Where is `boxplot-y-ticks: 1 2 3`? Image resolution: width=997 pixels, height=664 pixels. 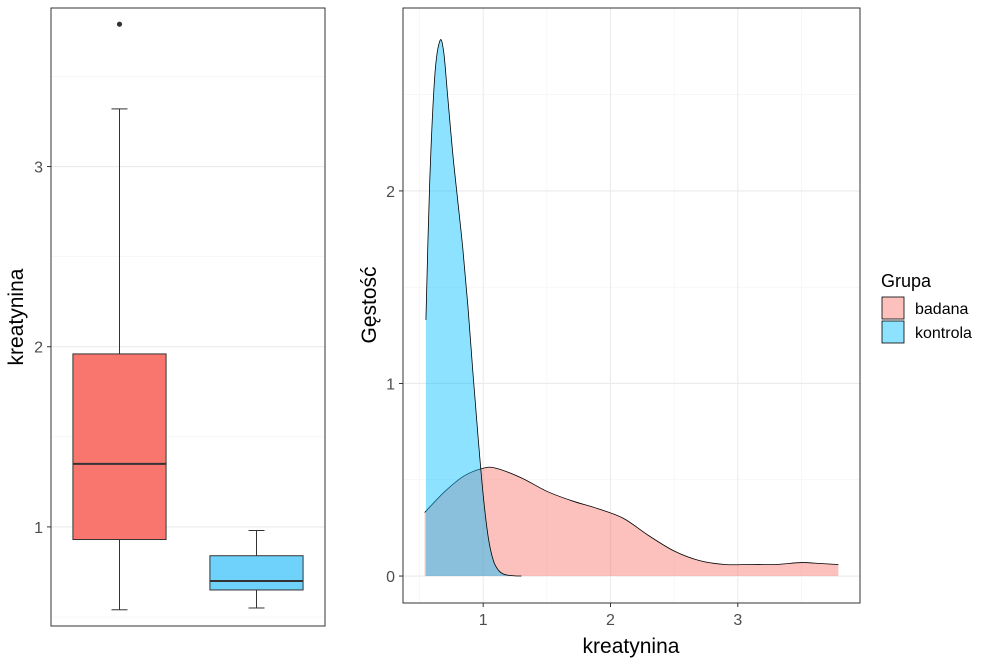 boxplot-y-ticks: 1 2 3 is located at coordinates (42, 348).